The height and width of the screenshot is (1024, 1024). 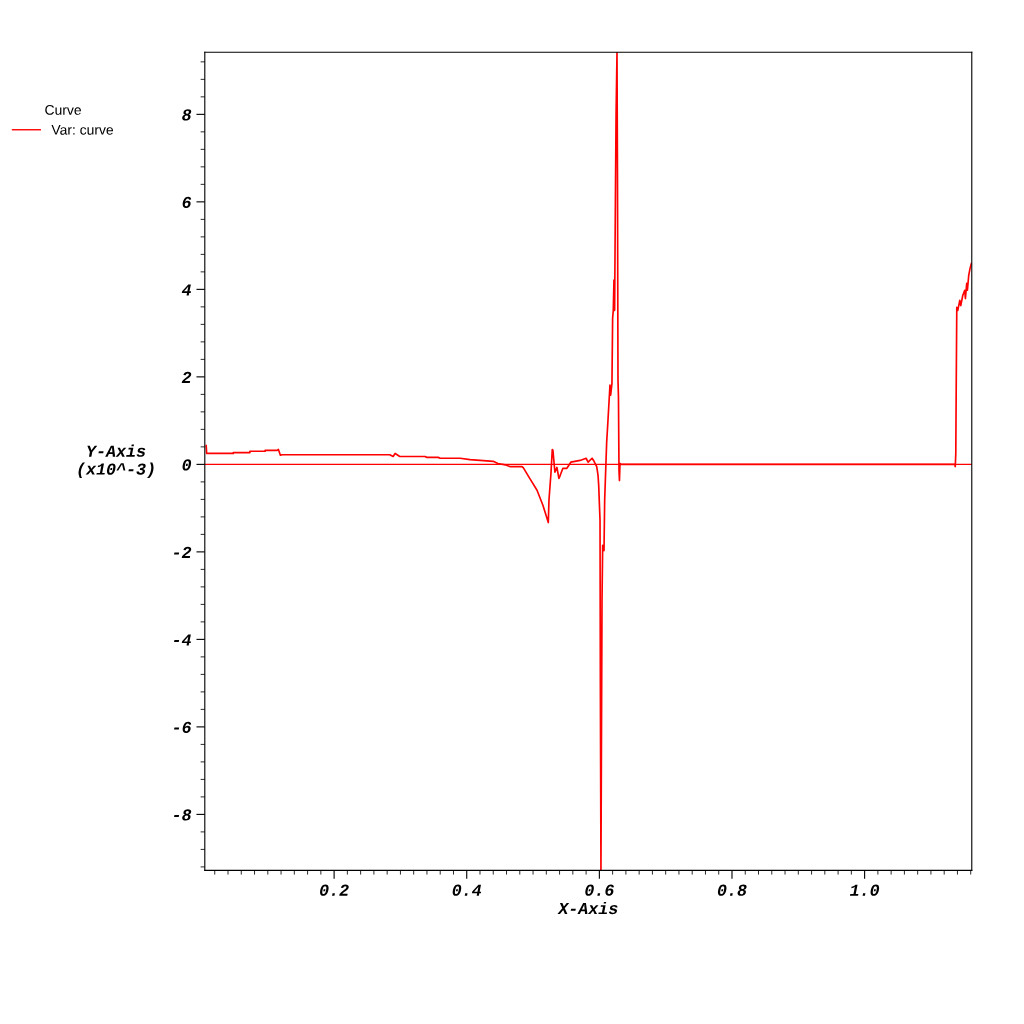 I want to click on y-tick-label: 4, so click(x=186, y=290).